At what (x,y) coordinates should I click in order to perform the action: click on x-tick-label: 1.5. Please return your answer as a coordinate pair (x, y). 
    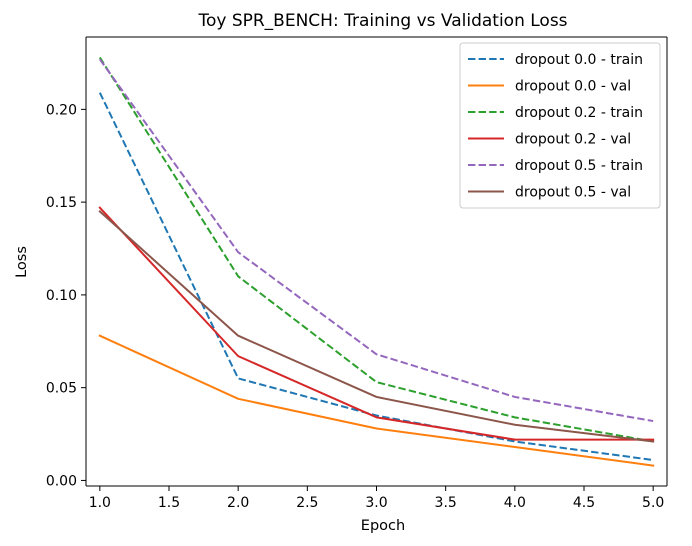
    Looking at the image, I should click on (169, 503).